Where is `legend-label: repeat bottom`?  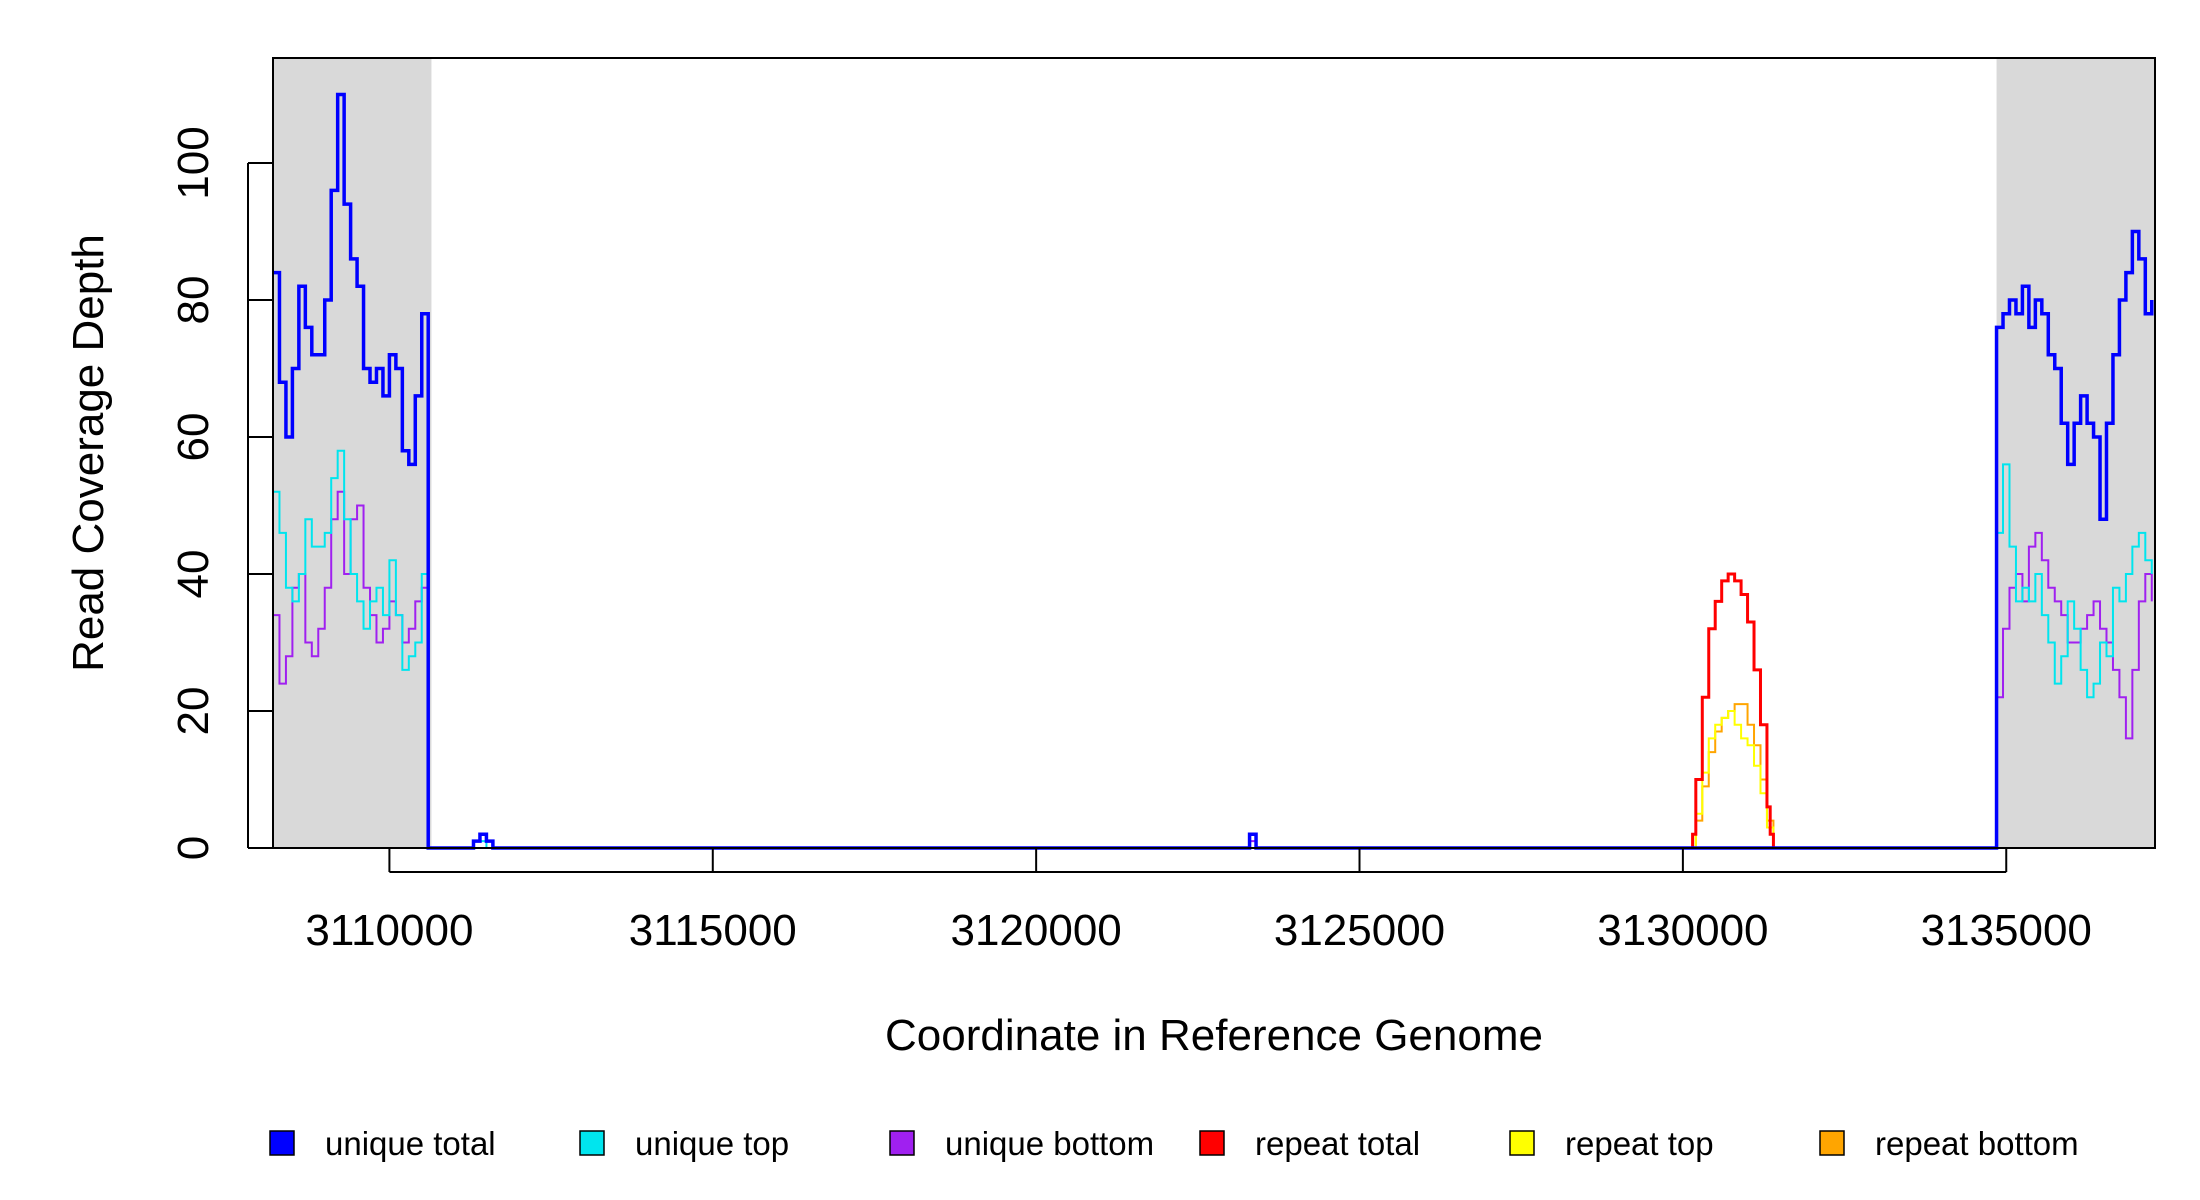 legend-label: repeat bottom is located at coordinates (1977, 1143).